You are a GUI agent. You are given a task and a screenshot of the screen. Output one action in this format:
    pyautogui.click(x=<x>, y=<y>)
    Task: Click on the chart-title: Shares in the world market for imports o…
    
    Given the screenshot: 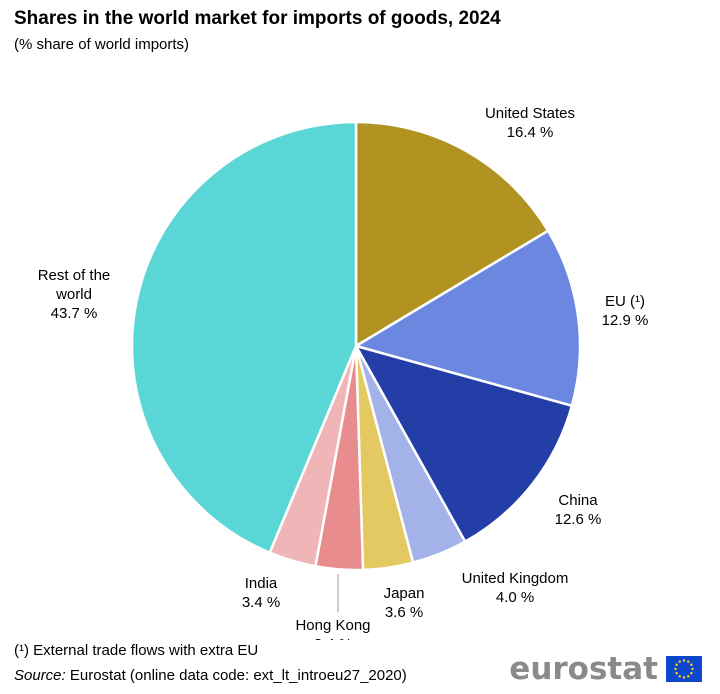 What is the action you would take?
    pyautogui.click(x=257, y=18)
    